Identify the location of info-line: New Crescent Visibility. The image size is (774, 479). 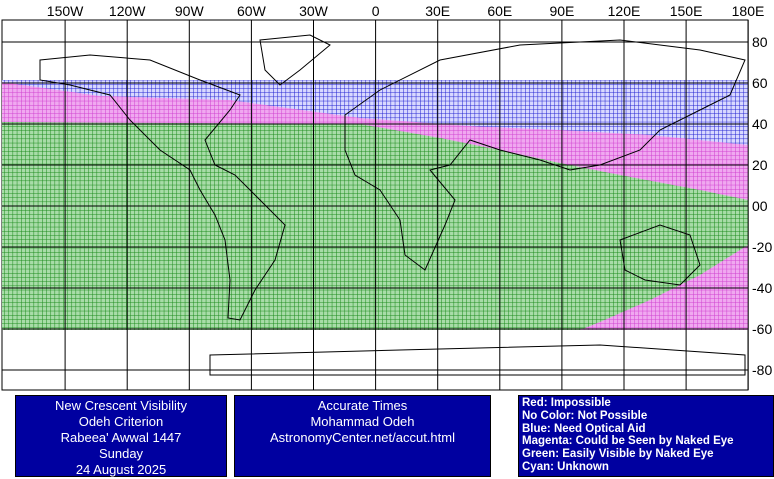
(121, 405).